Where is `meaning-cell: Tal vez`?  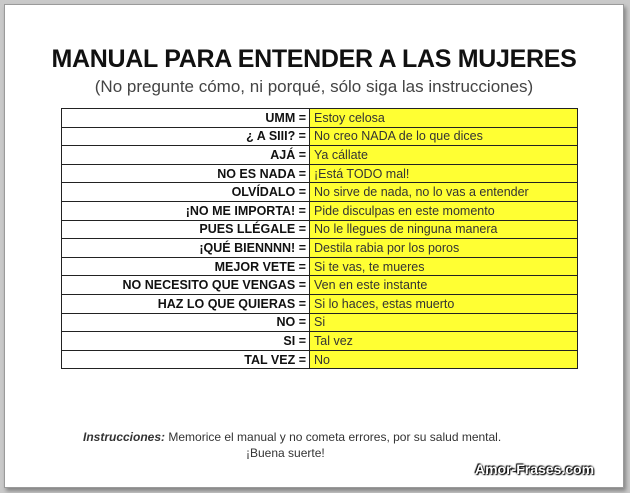 meaning-cell: Tal vez is located at coordinates (443, 341).